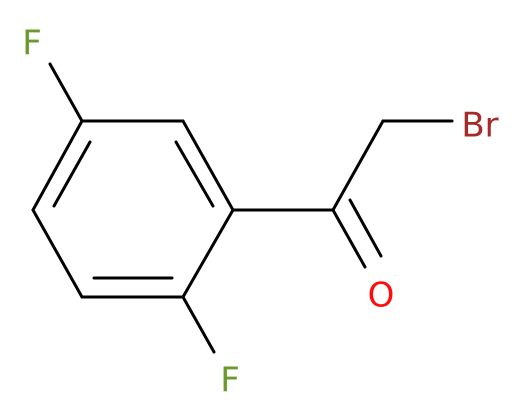  What do you see at coordinates (479, 126) in the screenshot?
I see `atom-label: Br` at bounding box center [479, 126].